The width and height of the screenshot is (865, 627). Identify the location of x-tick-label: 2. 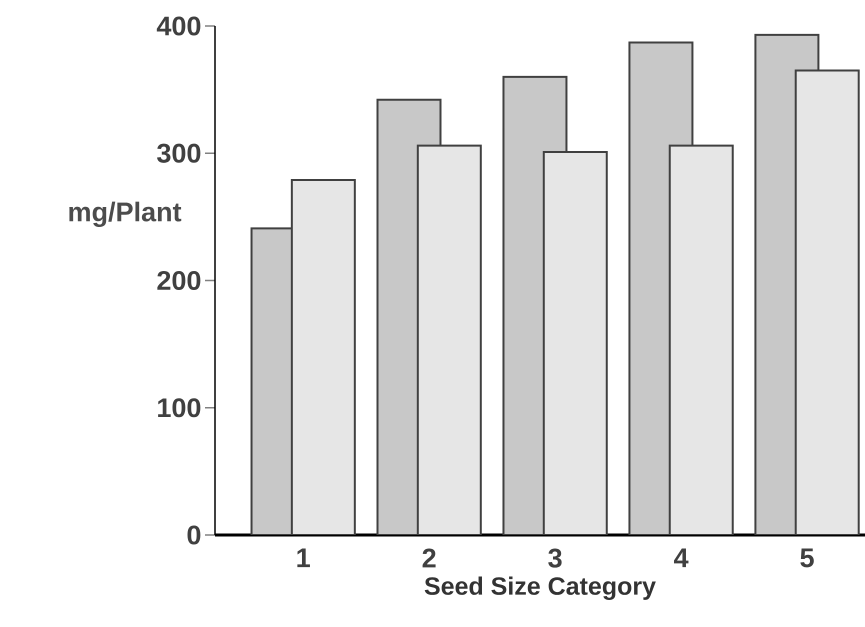
(429, 558).